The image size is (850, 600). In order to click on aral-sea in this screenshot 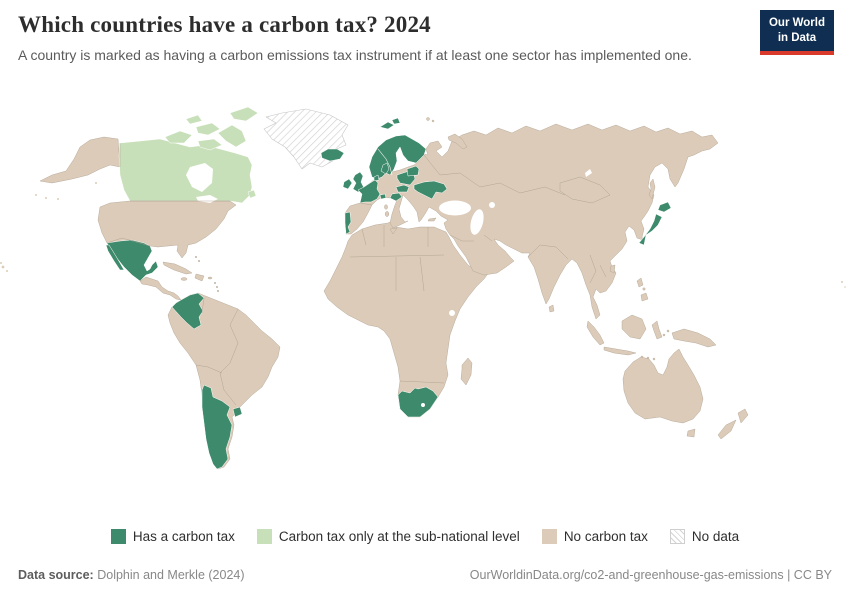, I will do `click(492, 205)`.